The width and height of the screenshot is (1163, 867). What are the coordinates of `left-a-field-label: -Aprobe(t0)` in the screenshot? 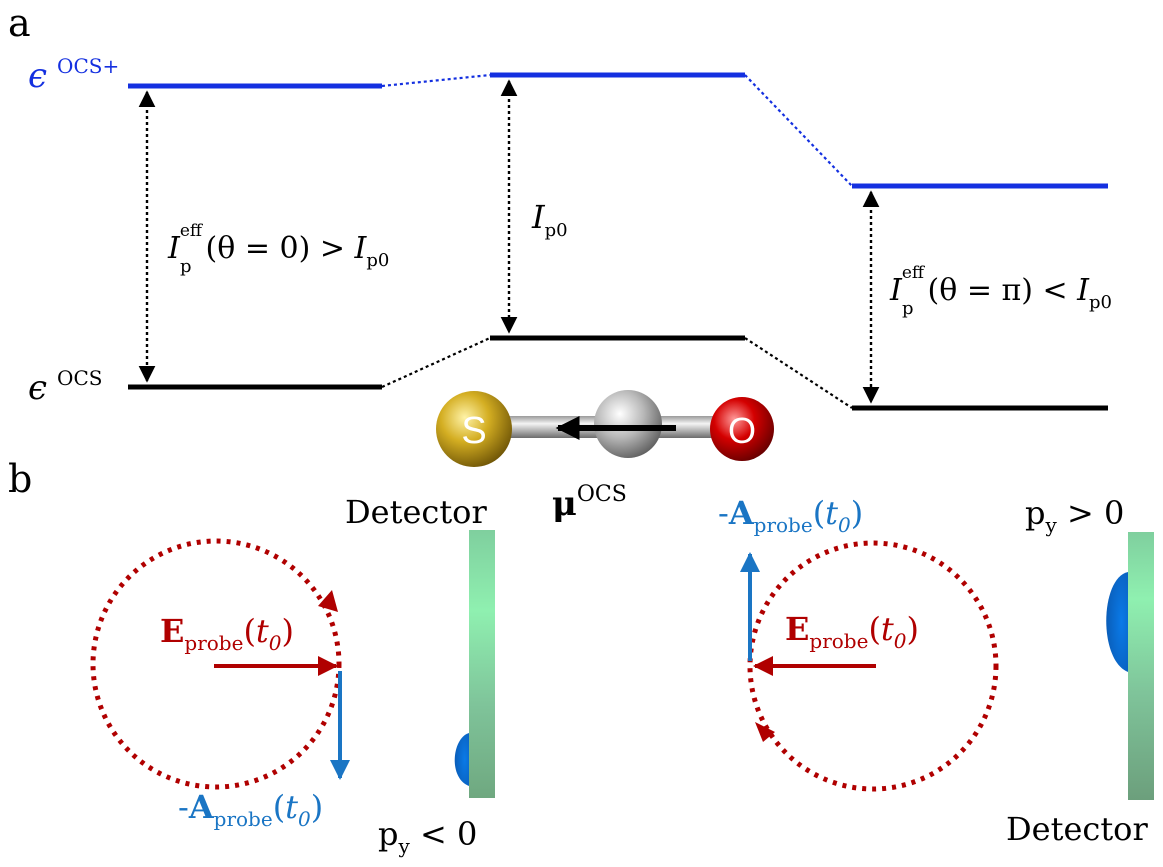 It's located at (250, 809).